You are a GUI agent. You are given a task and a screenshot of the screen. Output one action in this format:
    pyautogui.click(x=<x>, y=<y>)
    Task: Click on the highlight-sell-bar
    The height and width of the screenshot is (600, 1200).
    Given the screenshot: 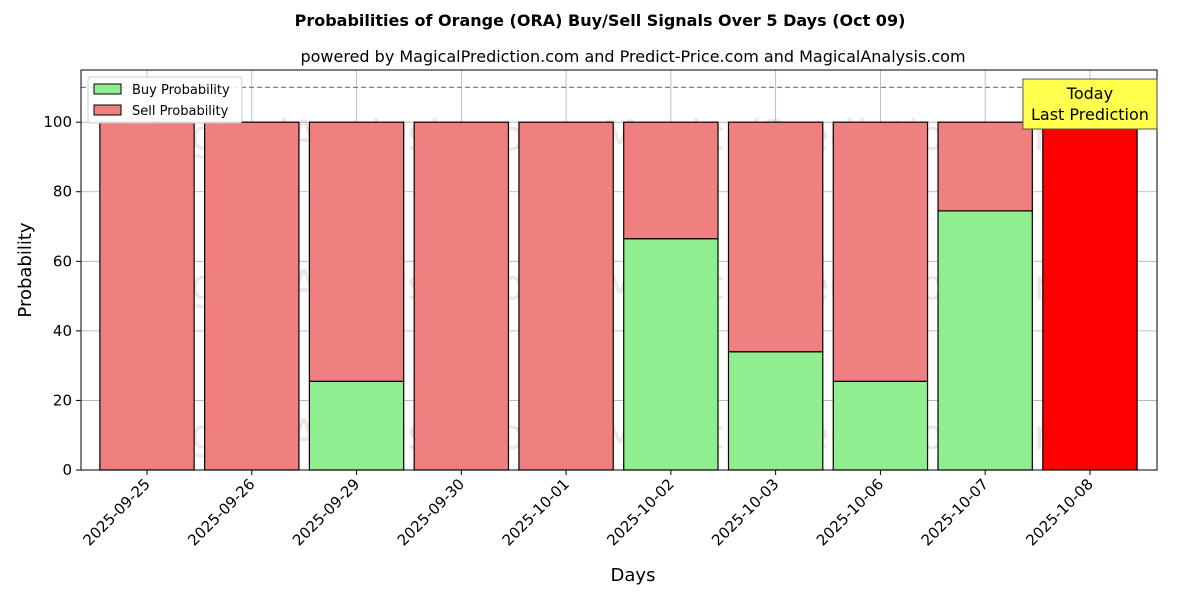 What is the action you would take?
    pyautogui.click(x=1090, y=296)
    